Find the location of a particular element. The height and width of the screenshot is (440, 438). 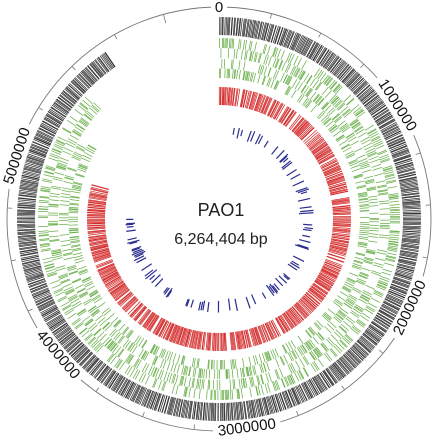

minor-tick is located at coordinates (30, 310).